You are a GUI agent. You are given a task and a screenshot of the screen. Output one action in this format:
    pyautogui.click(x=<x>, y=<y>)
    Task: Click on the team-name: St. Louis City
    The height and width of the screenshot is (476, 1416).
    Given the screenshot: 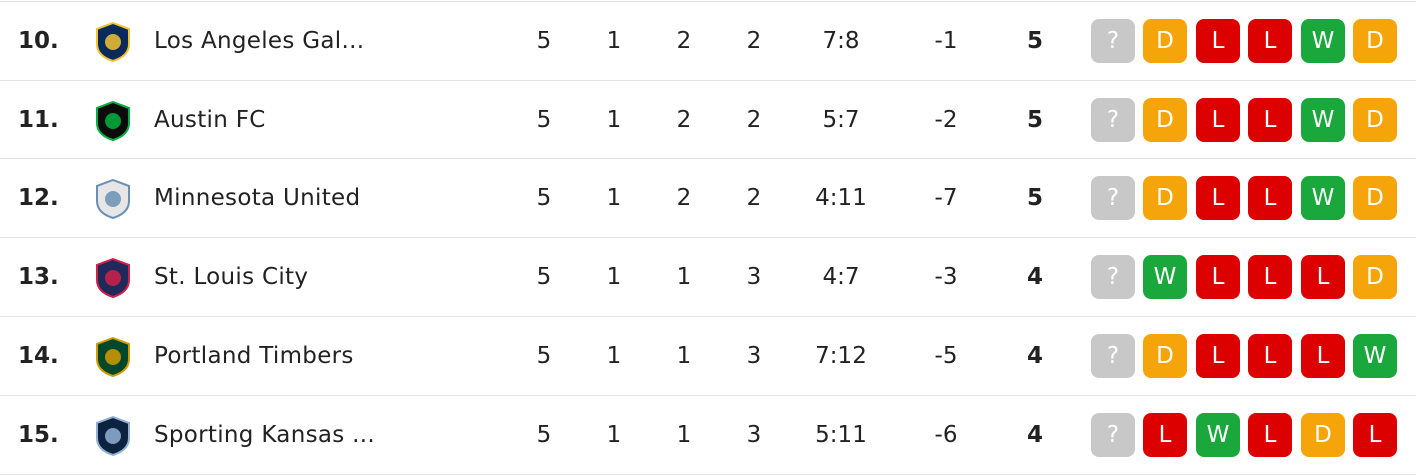 What is the action you would take?
    pyautogui.click(x=231, y=277)
    